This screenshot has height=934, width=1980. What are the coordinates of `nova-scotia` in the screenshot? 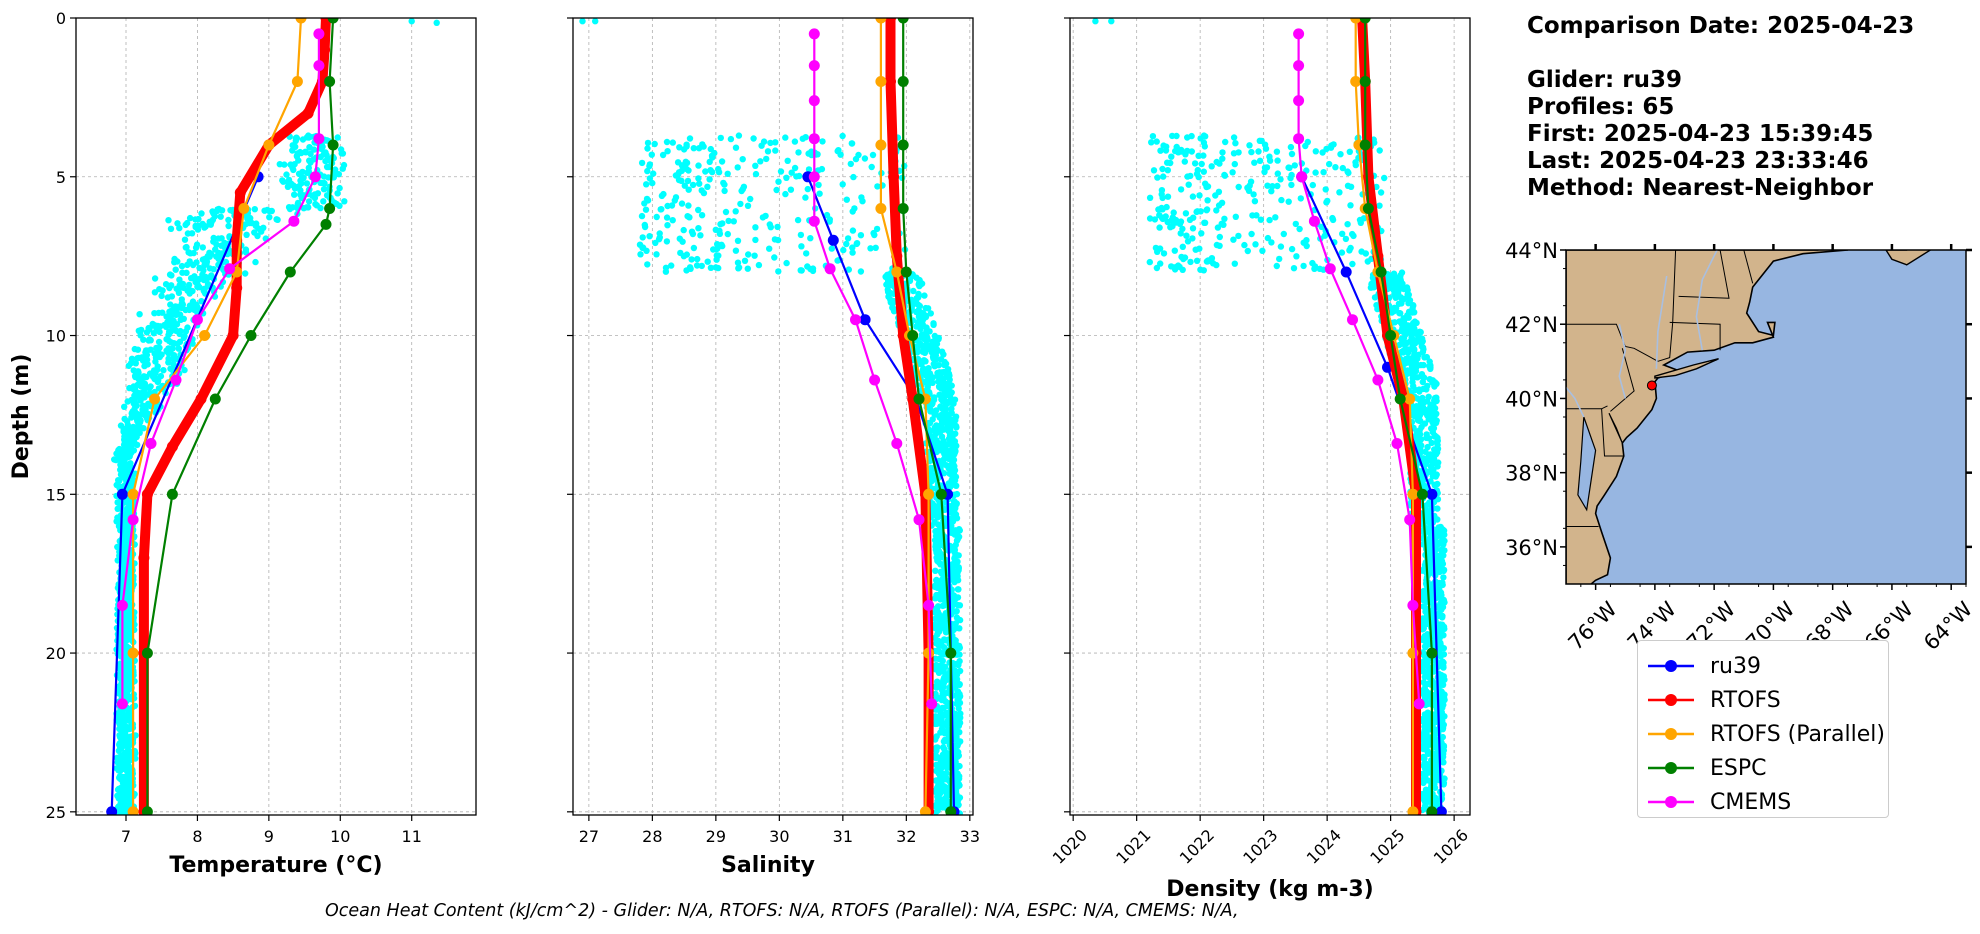 It's located at (1908, 258).